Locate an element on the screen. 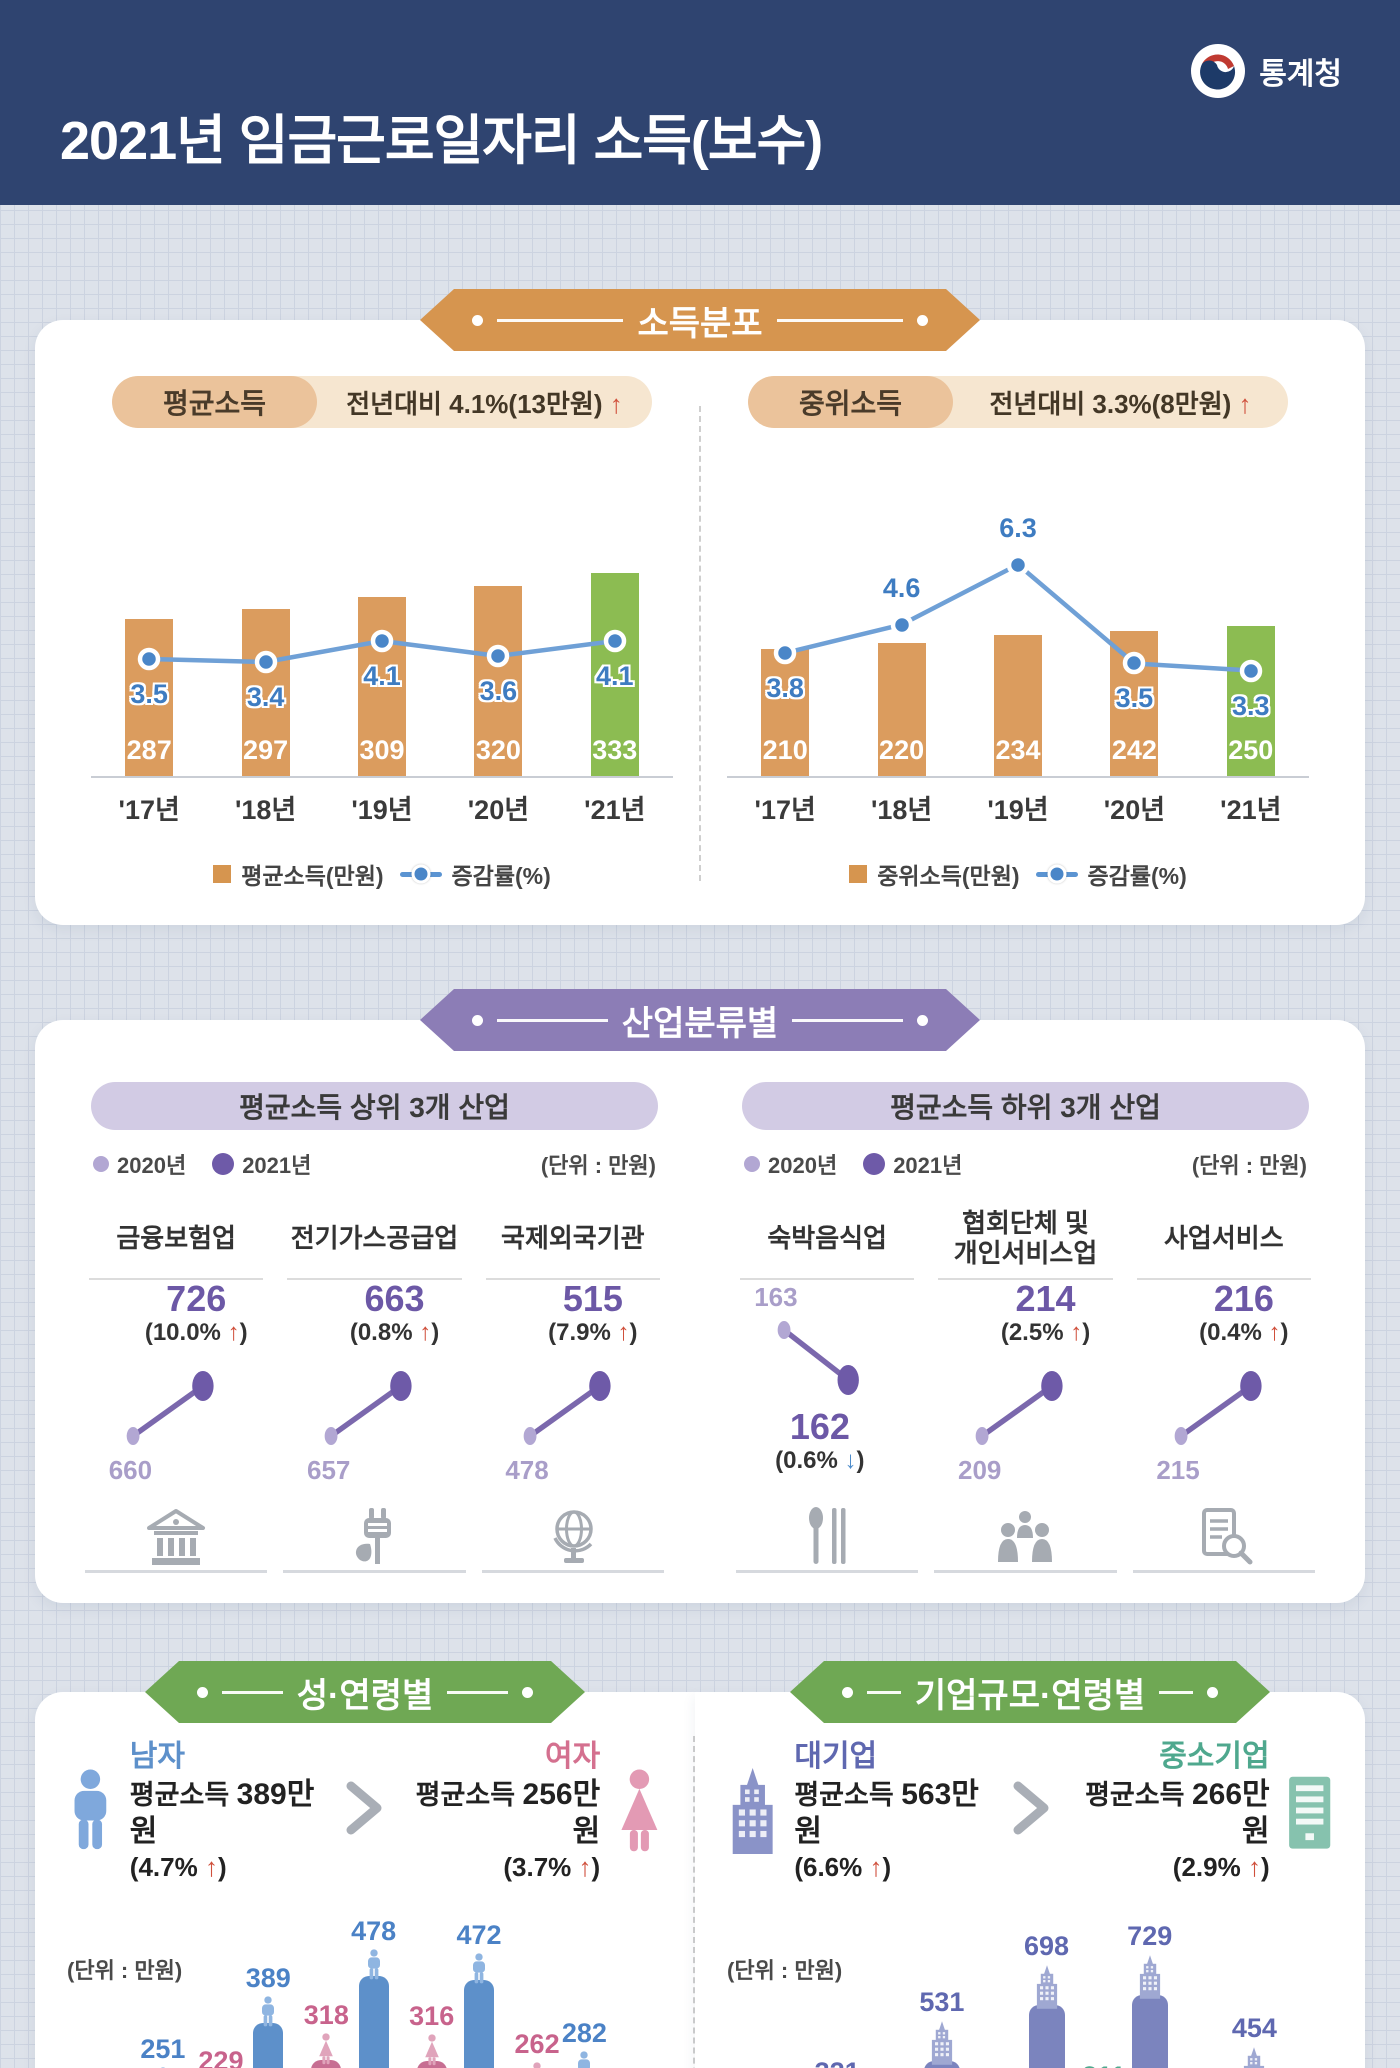  industry-item: 금융보험업 726 (10.0% ↑) 660 is located at coordinates (176, 1389).